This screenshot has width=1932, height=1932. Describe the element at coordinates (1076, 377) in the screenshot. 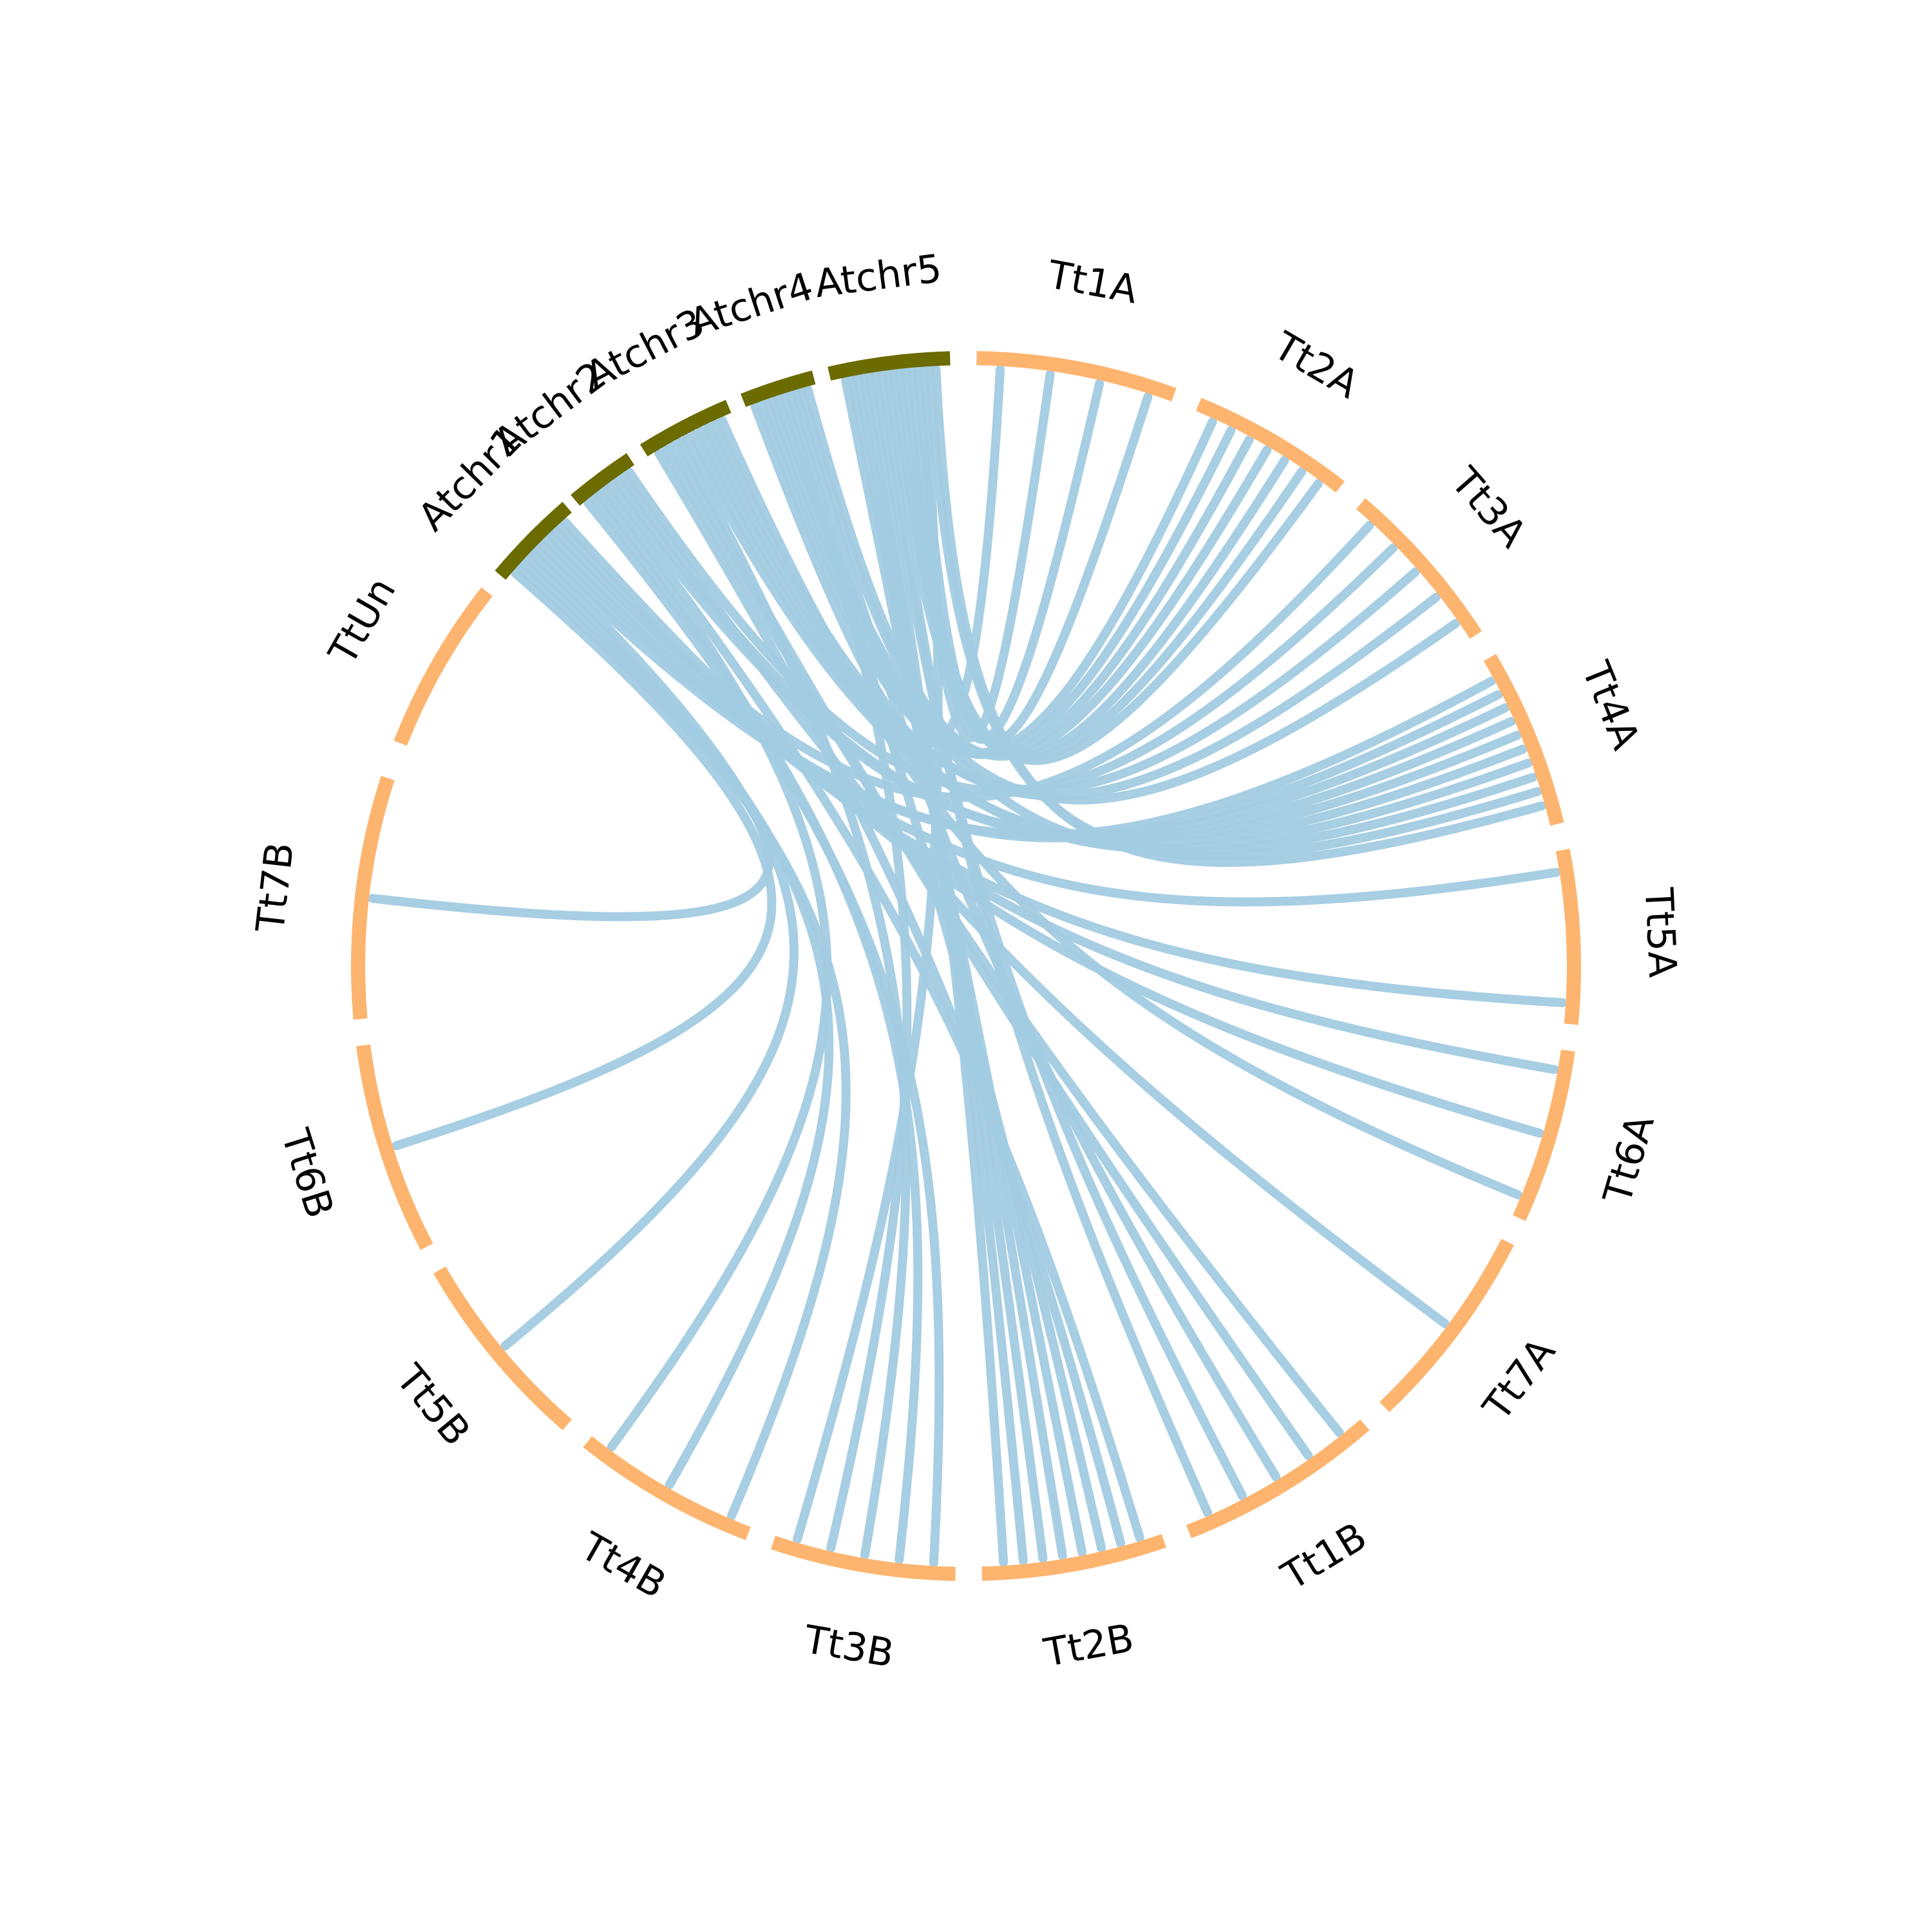

I see `segment-Tt1A` at that location.